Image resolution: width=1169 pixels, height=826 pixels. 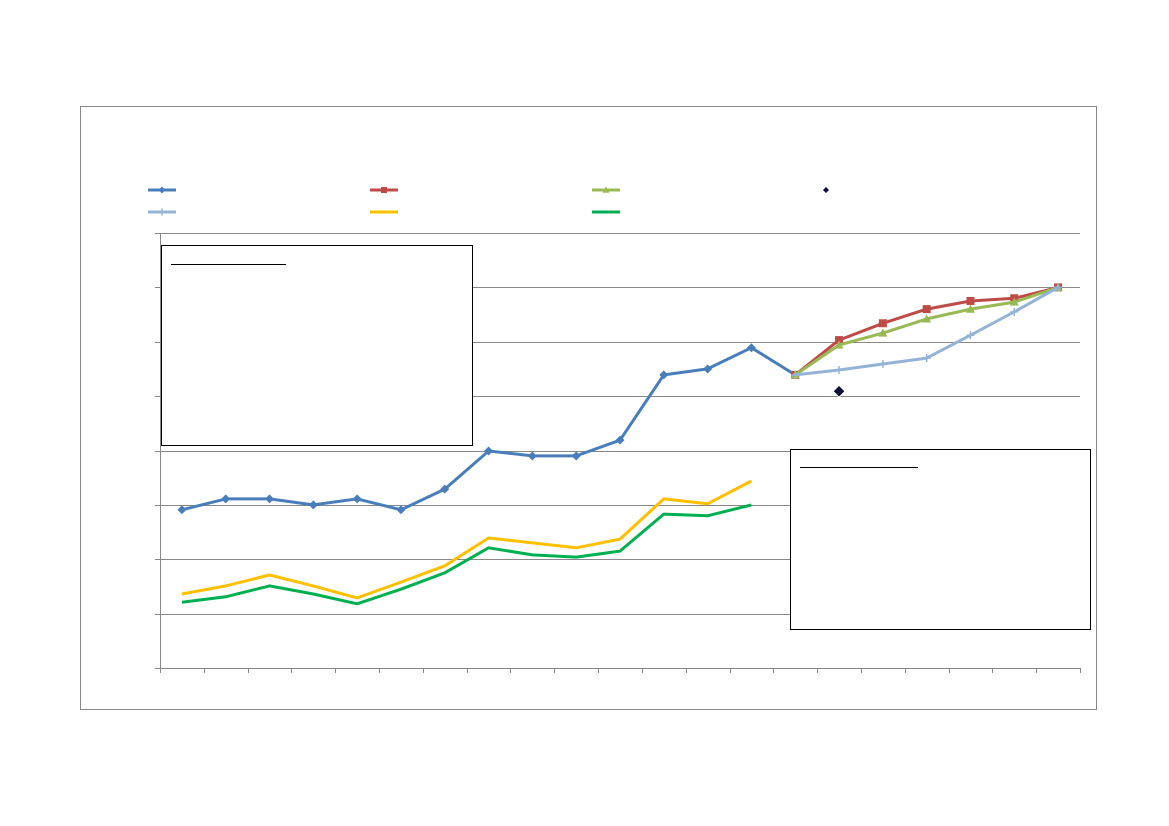 What do you see at coordinates (488, 201) in the screenshot?
I see `legend` at bounding box center [488, 201].